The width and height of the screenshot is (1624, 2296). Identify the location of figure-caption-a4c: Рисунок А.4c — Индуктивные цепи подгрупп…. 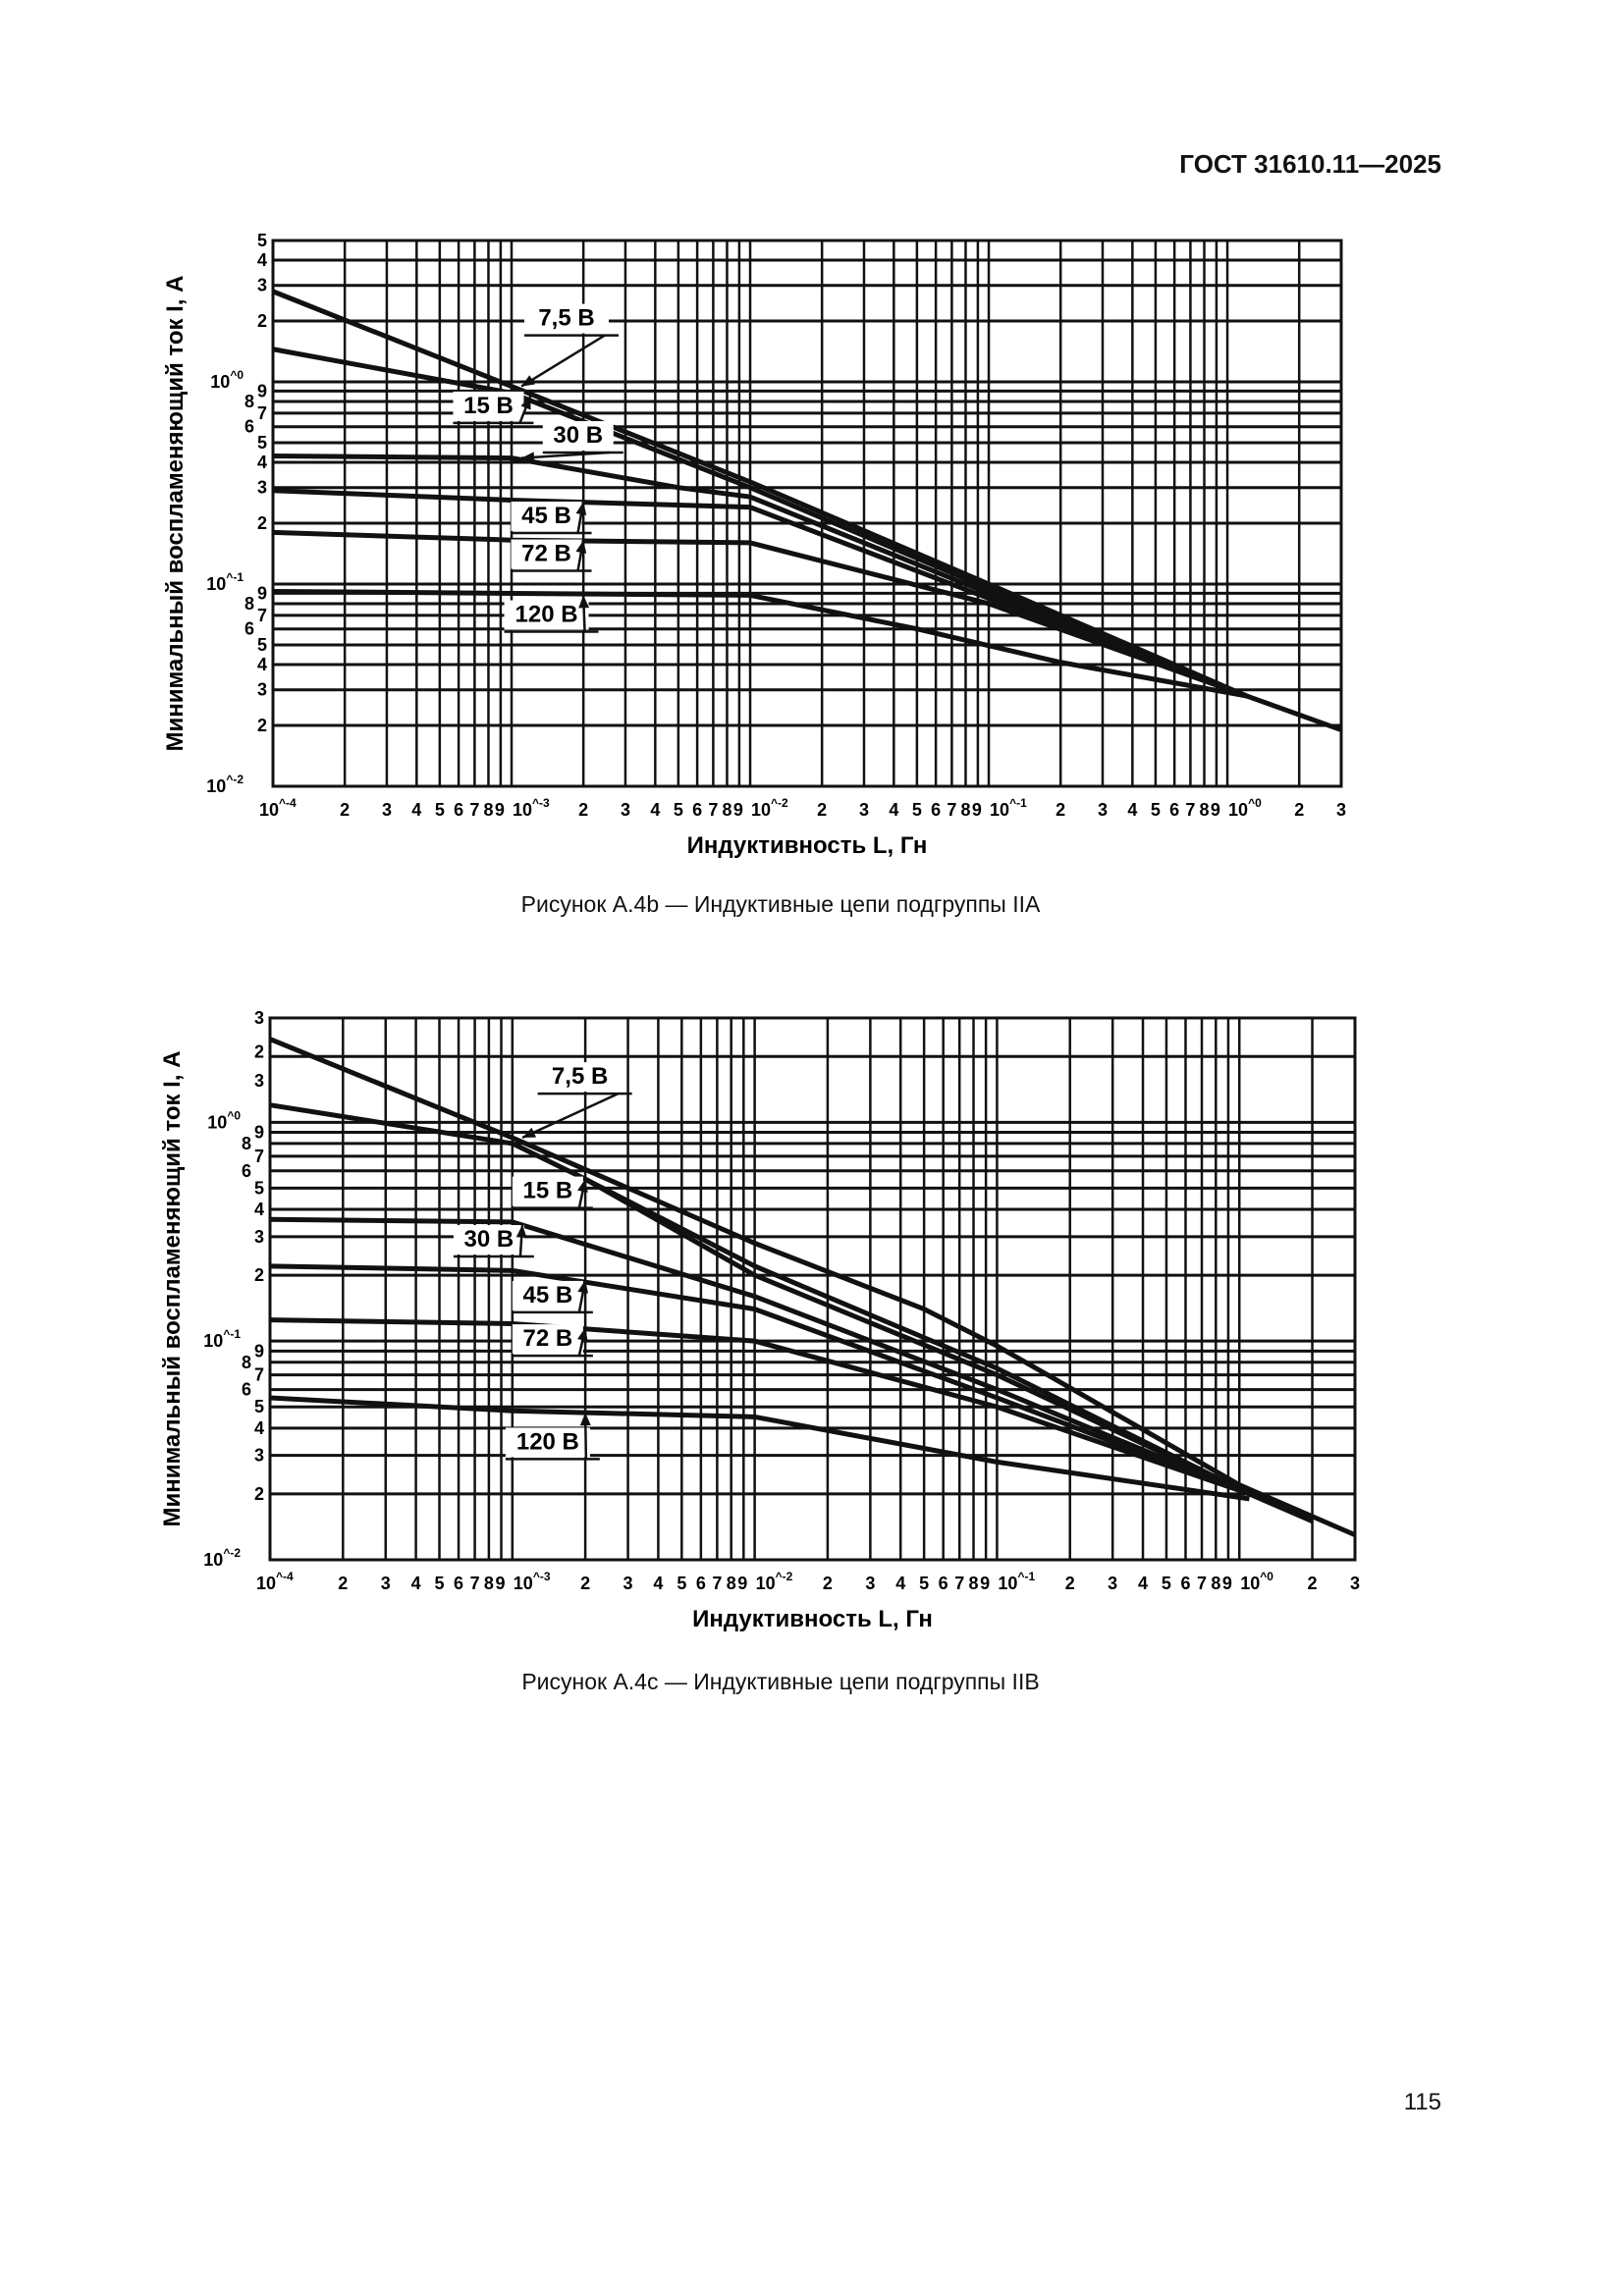
(780, 1681).